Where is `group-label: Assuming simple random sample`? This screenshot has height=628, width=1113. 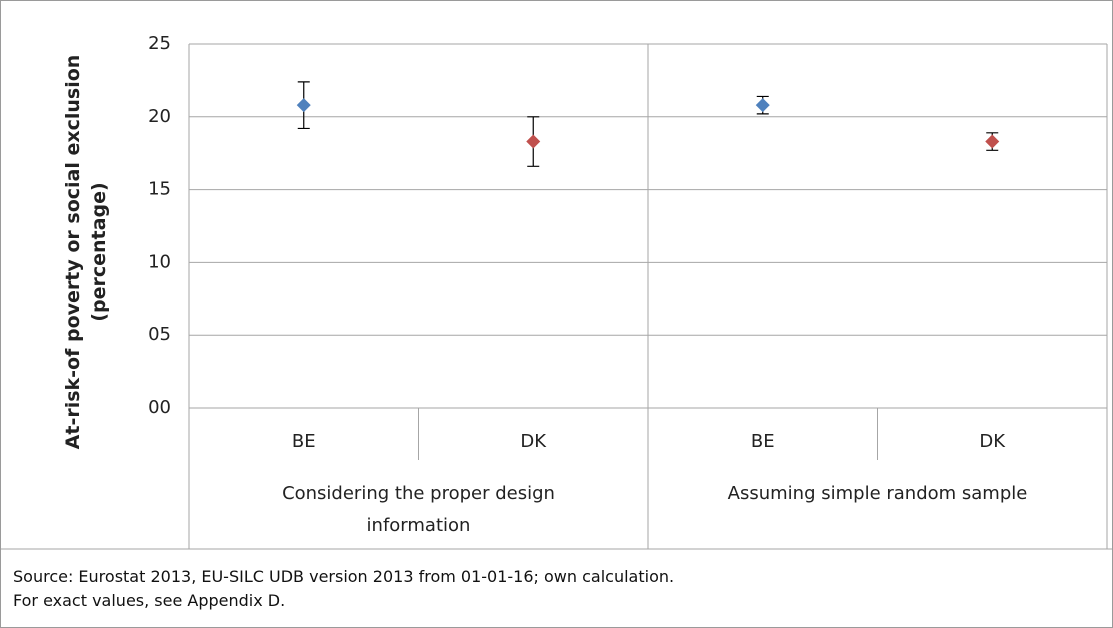 group-label: Assuming simple random sample is located at coordinates (877, 493).